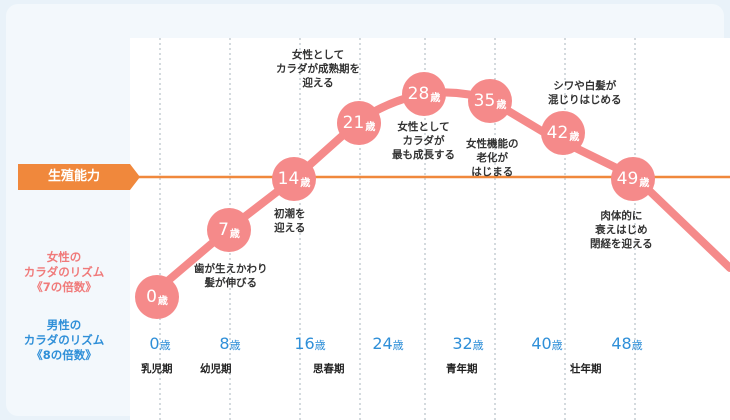  Describe the element at coordinates (468, 343) in the screenshot. I see `male-age-32: 32歳` at that location.